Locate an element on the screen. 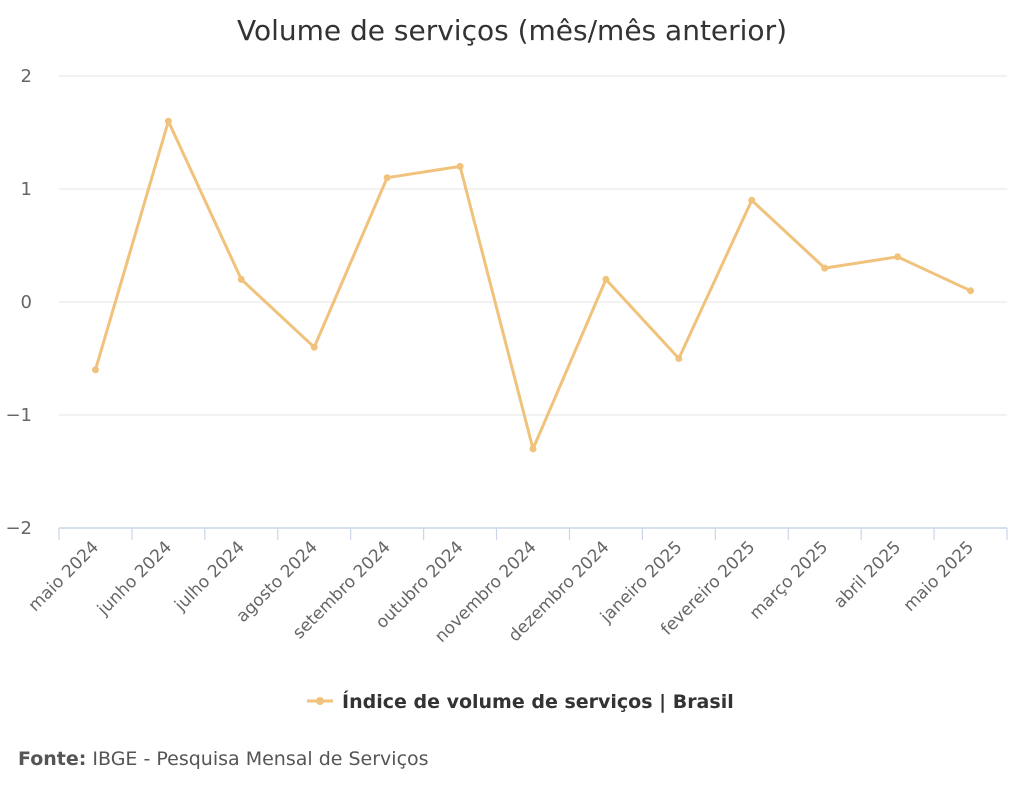  x-tick-label: julho 2024 is located at coordinates (209, 576).